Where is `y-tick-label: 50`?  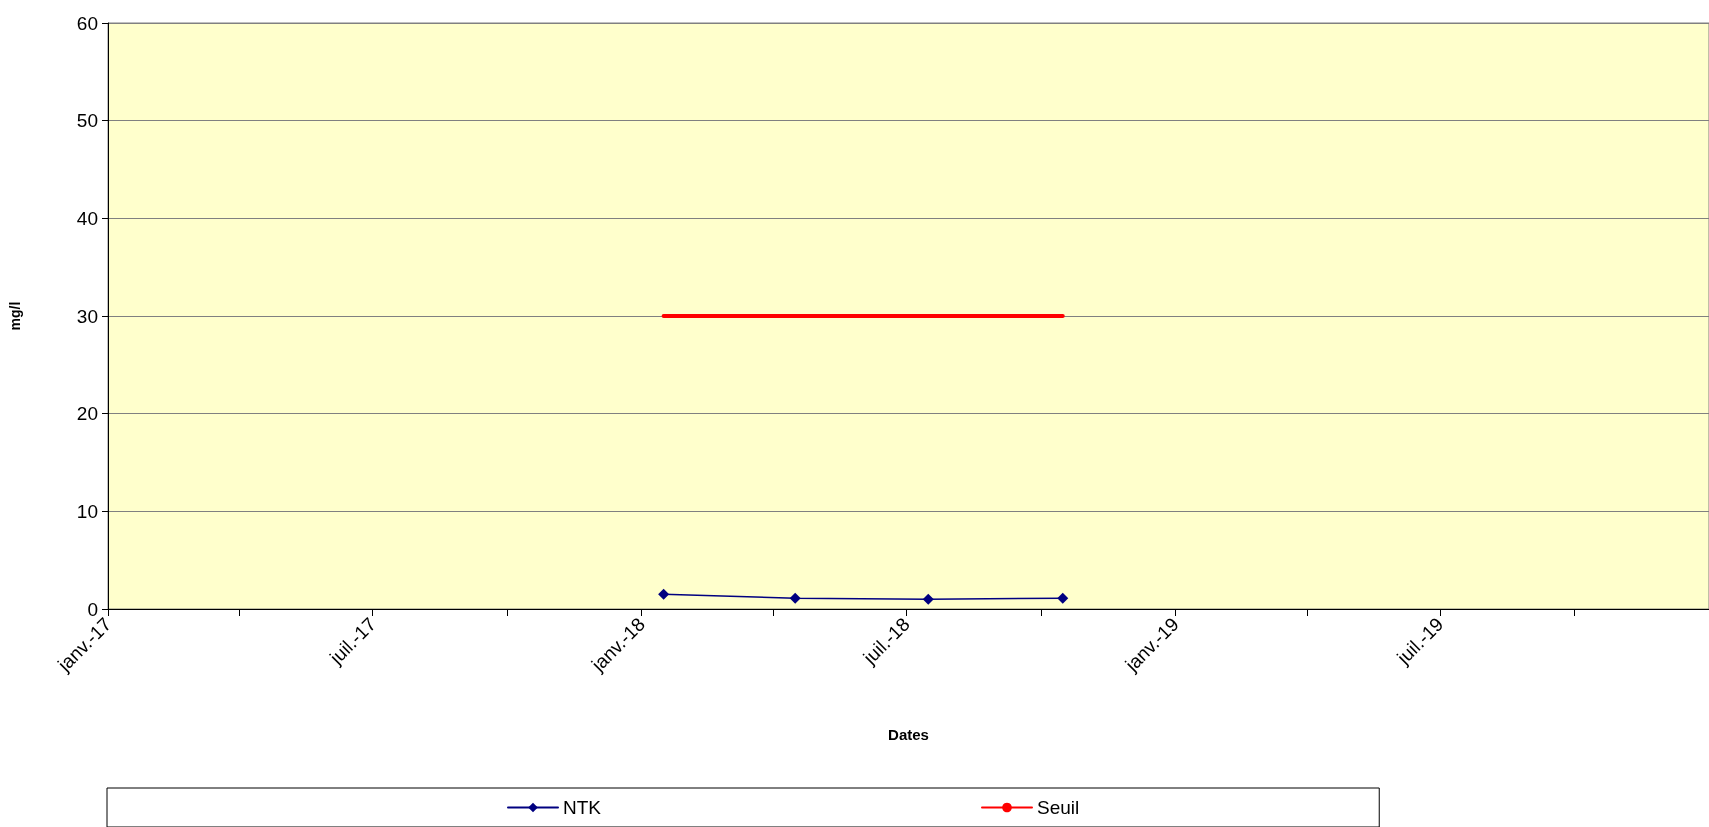 y-tick-label: 50 is located at coordinates (87, 121).